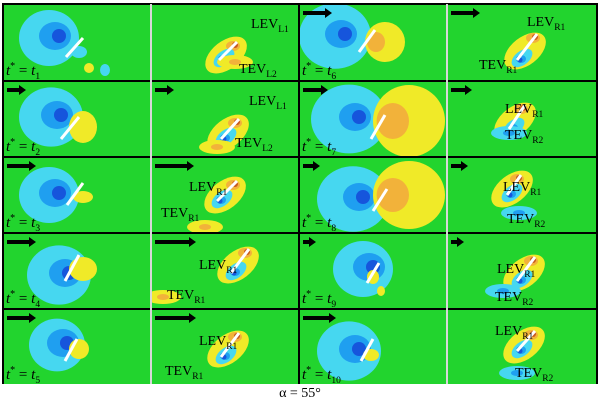 The image size is (600, 405). I want to click on panel-t6: t* = t6, so click(373, 42).